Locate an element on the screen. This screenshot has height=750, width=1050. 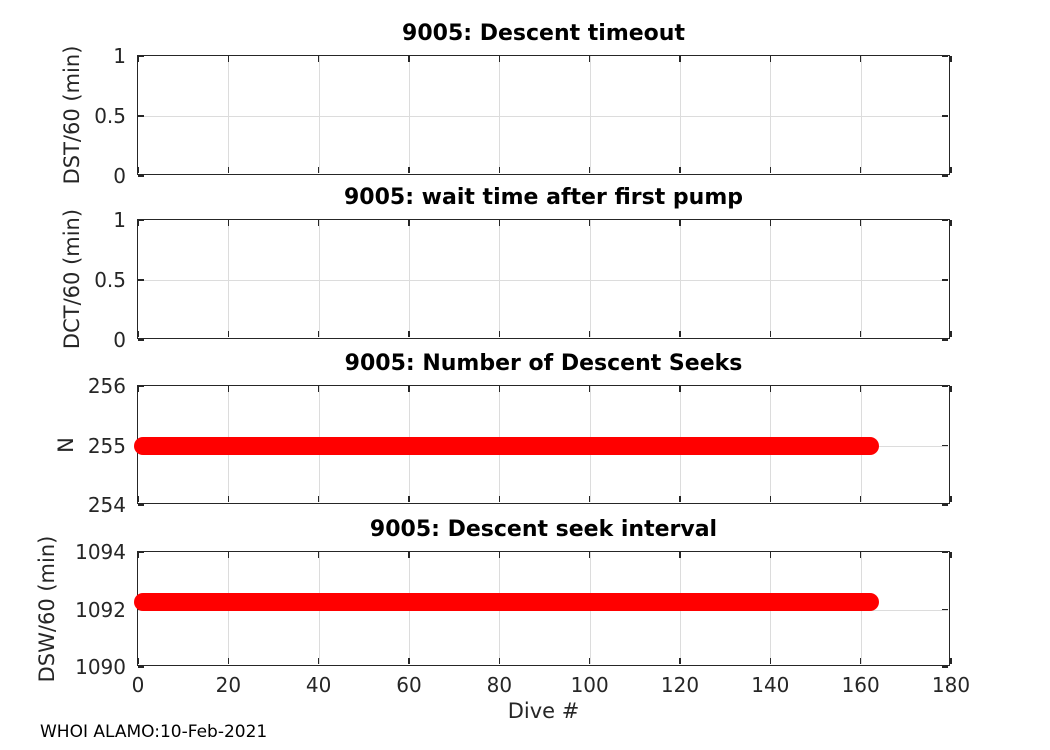
plot-title: 9005: Descent timeout is located at coordinates (543, 33).